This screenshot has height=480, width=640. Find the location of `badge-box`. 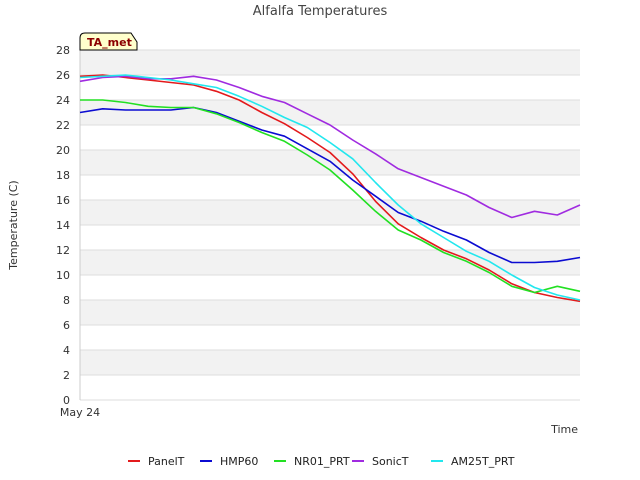

badge-box is located at coordinates (108, 41).